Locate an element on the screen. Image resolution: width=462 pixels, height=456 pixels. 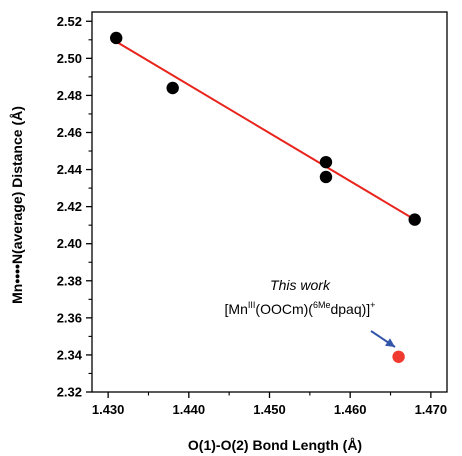
x-tick-label: 1.460 is located at coordinates (350, 409).